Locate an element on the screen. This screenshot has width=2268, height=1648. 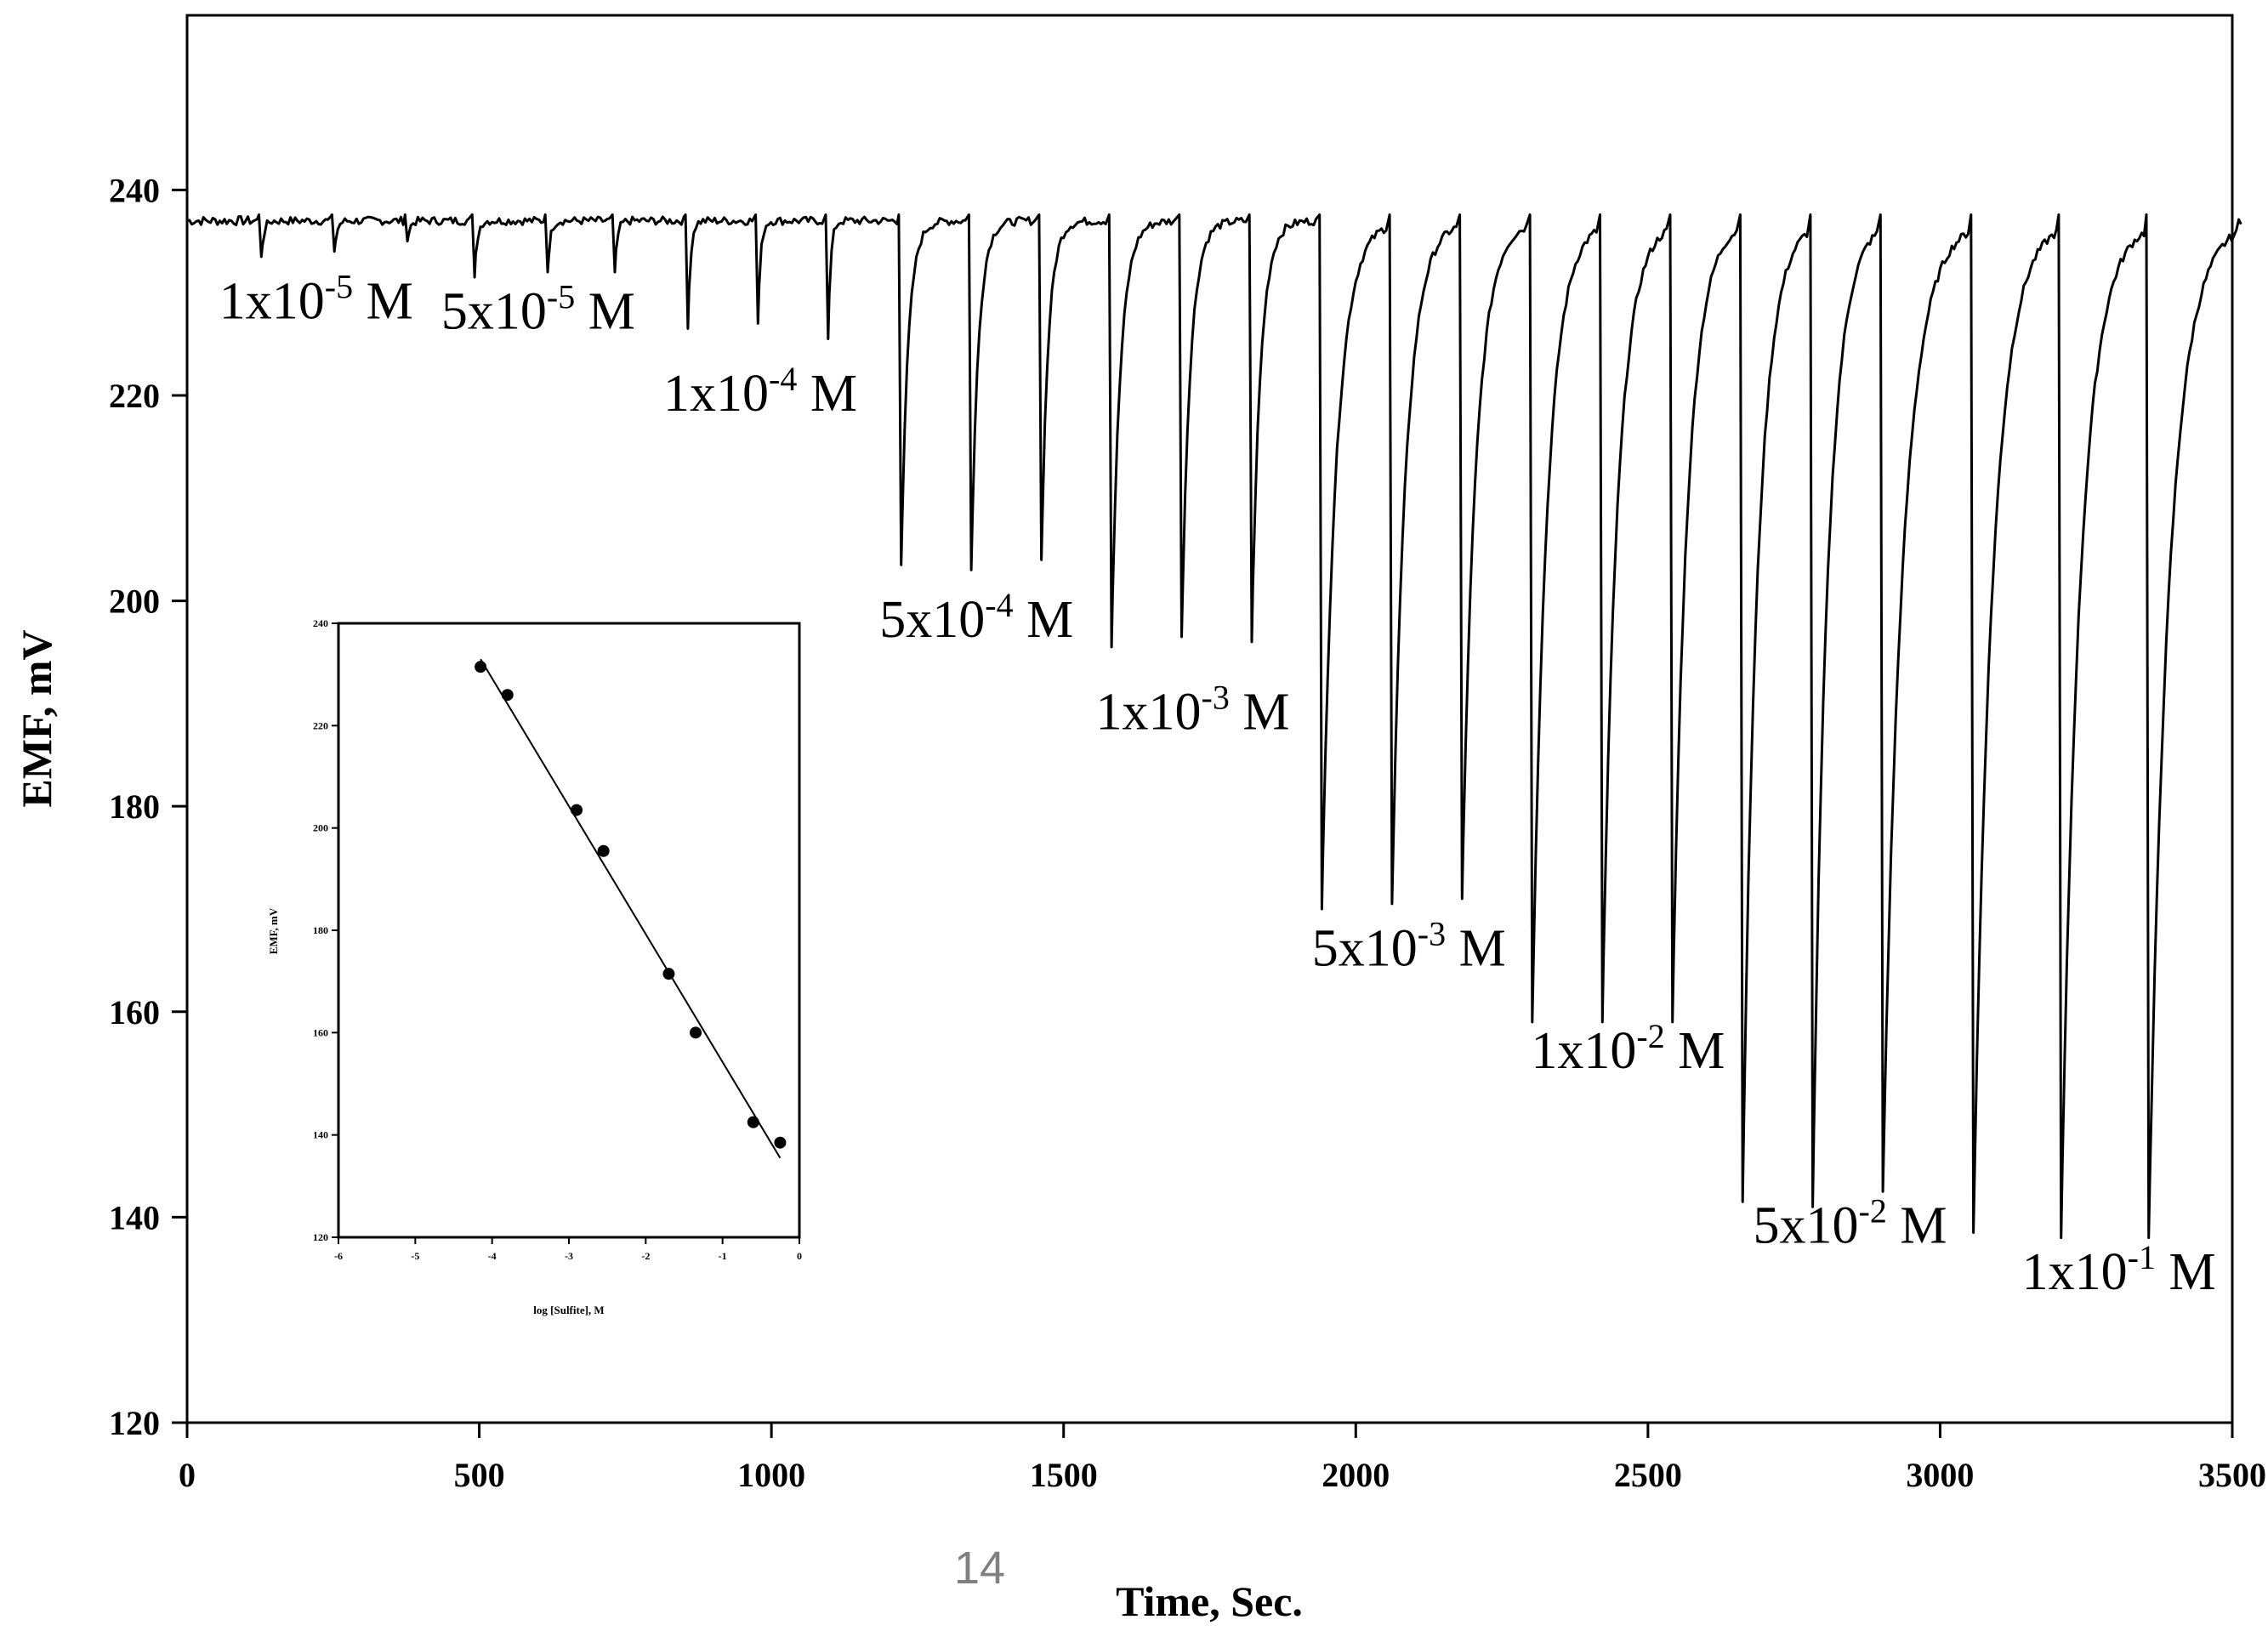
concentration-label: 5x10-4 M is located at coordinates (976, 617).